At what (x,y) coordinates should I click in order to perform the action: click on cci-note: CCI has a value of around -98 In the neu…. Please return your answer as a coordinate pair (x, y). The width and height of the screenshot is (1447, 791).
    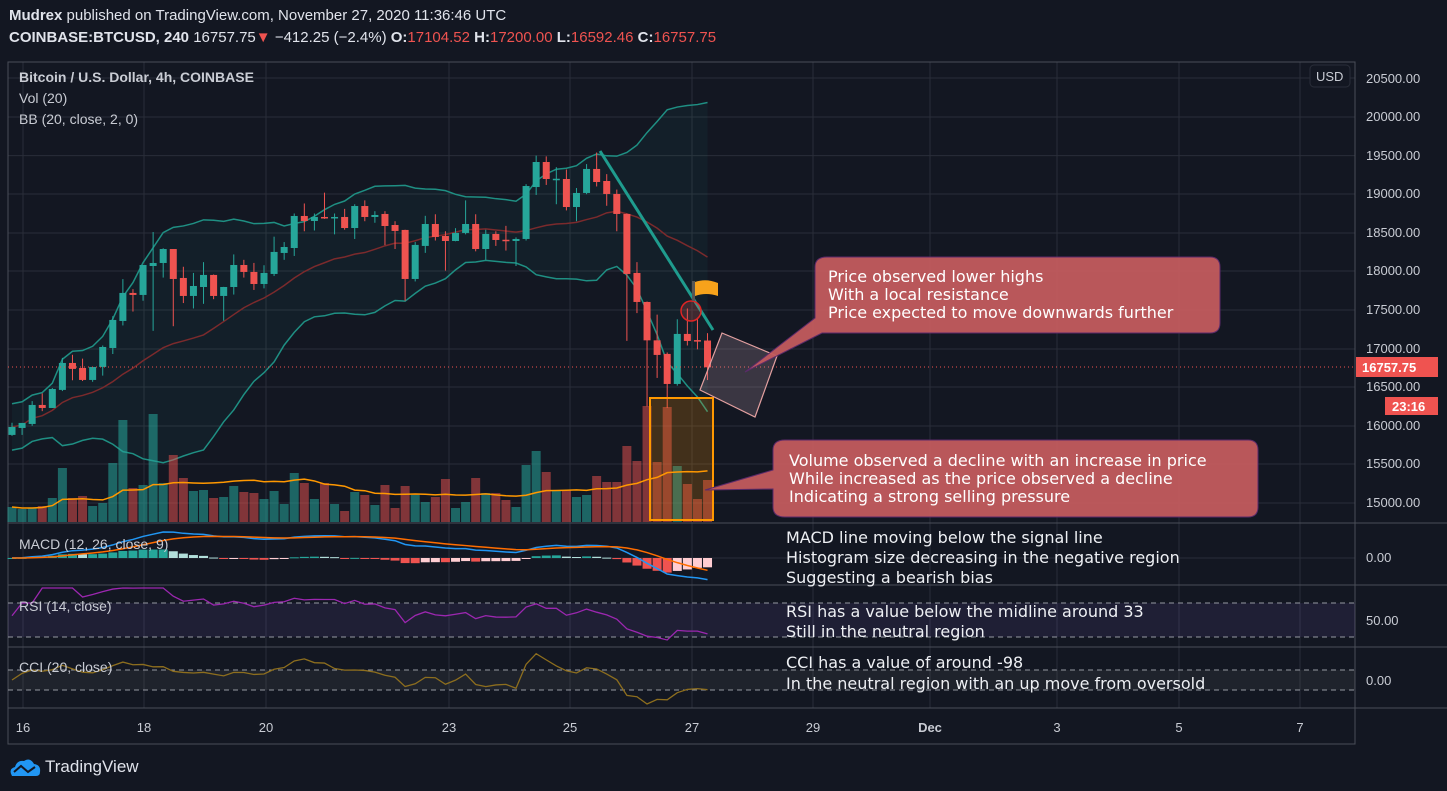
    Looking at the image, I should click on (995, 673).